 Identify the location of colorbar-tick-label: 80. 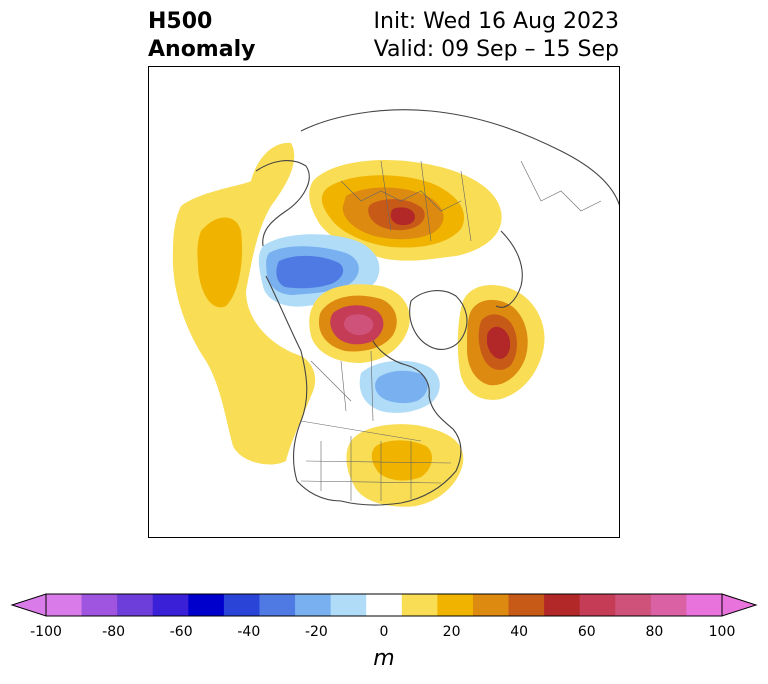
(654, 632).